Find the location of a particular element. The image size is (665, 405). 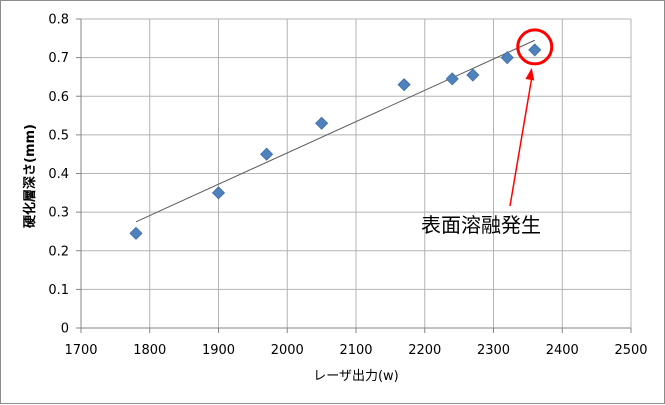

y-tick-label: 0.4 is located at coordinates (58, 174).